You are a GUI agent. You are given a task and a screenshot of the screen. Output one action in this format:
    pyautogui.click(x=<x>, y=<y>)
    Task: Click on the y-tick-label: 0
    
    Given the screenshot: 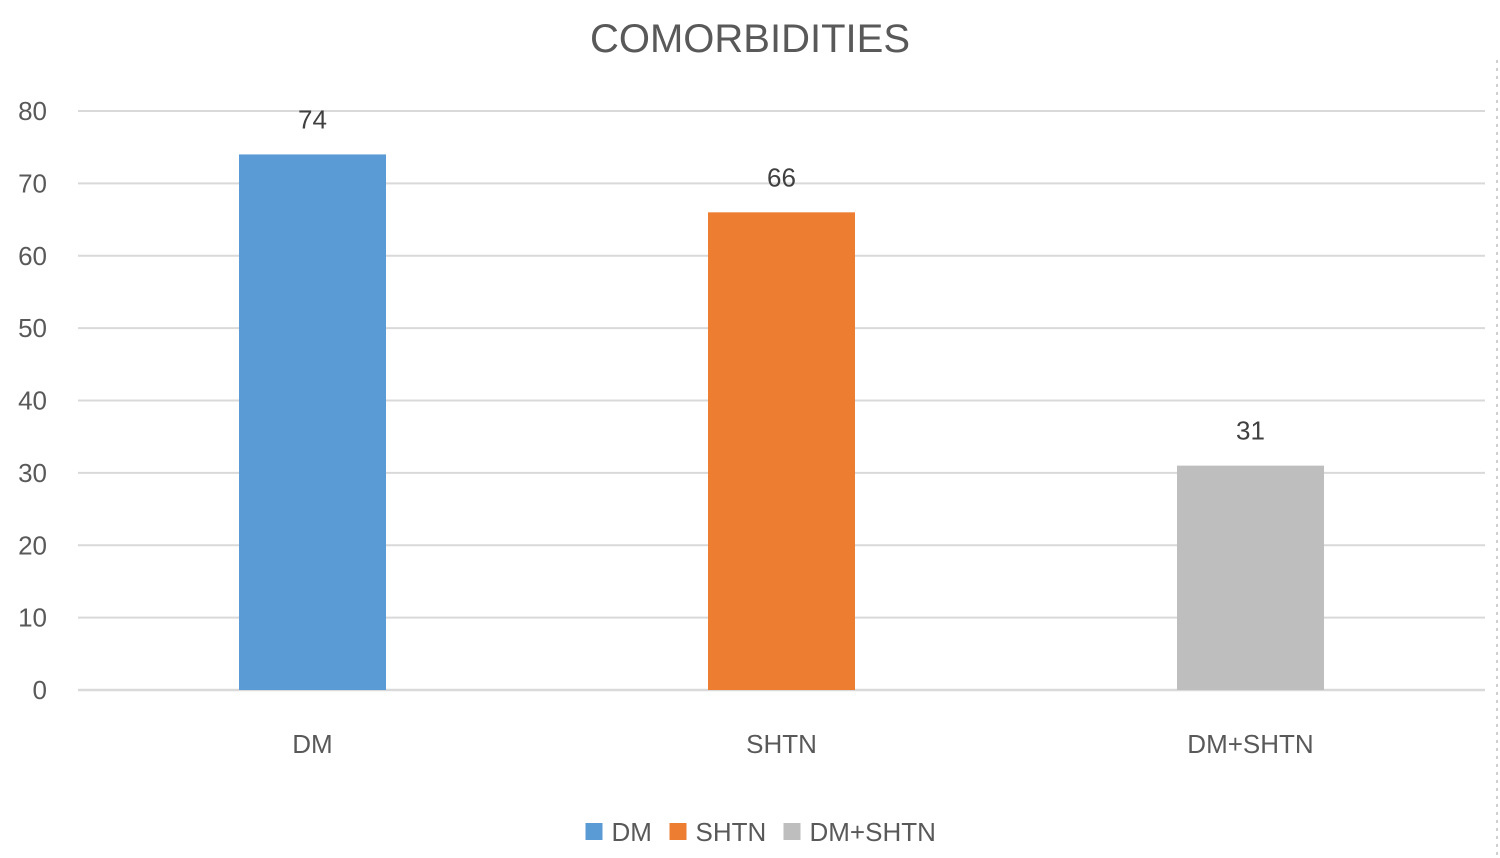 What is the action you would take?
    pyautogui.click(x=40, y=690)
    